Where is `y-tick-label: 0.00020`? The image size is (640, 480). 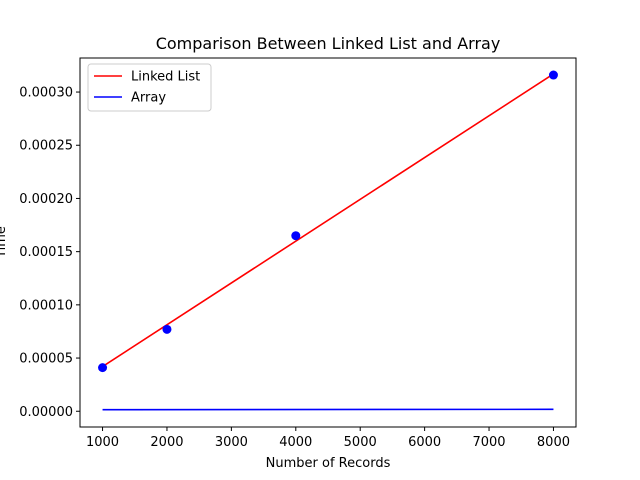
y-tick-label: 0.00020 is located at coordinates (46, 199).